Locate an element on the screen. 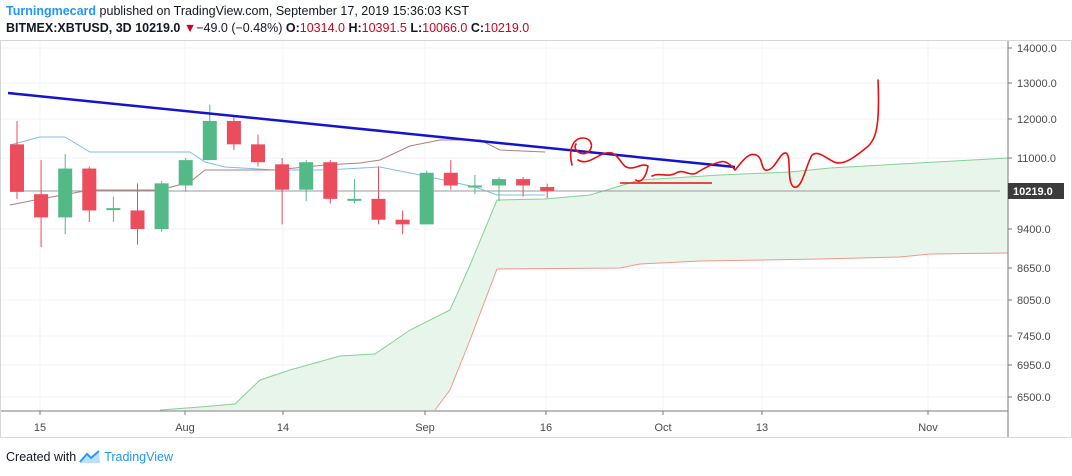 This screenshot has width=1072, height=476. time-tick-label: Oct is located at coordinates (662, 428).